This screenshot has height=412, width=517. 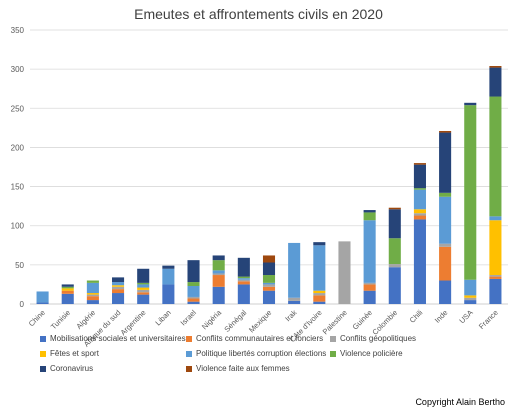 What do you see at coordinates (85, 319) in the screenshot?
I see `x-category-label: Algérie` at bounding box center [85, 319].